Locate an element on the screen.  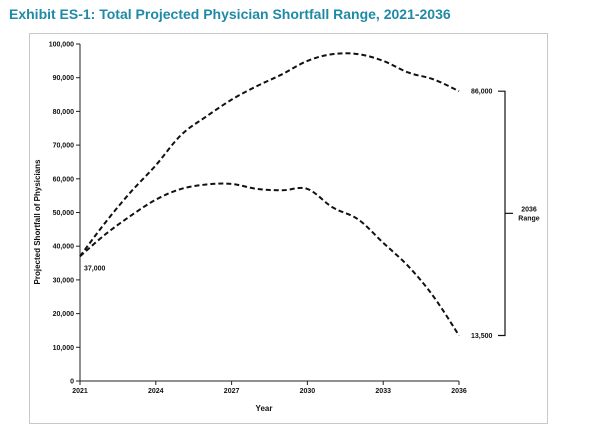
y-tick-label: 100,000 is located at coordinates (61, 45).